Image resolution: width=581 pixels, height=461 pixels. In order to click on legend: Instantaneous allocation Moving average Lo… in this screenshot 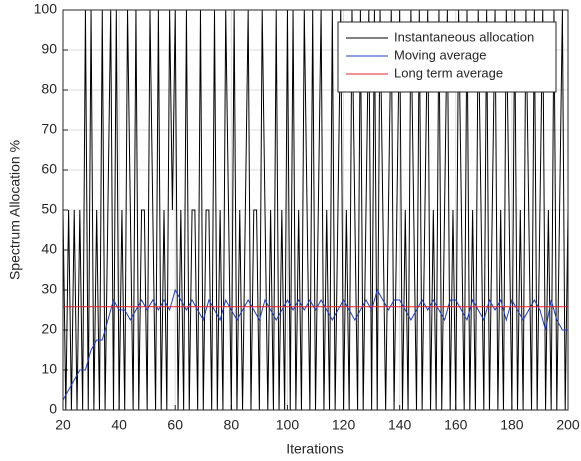, I will do `click(447, 57)`.